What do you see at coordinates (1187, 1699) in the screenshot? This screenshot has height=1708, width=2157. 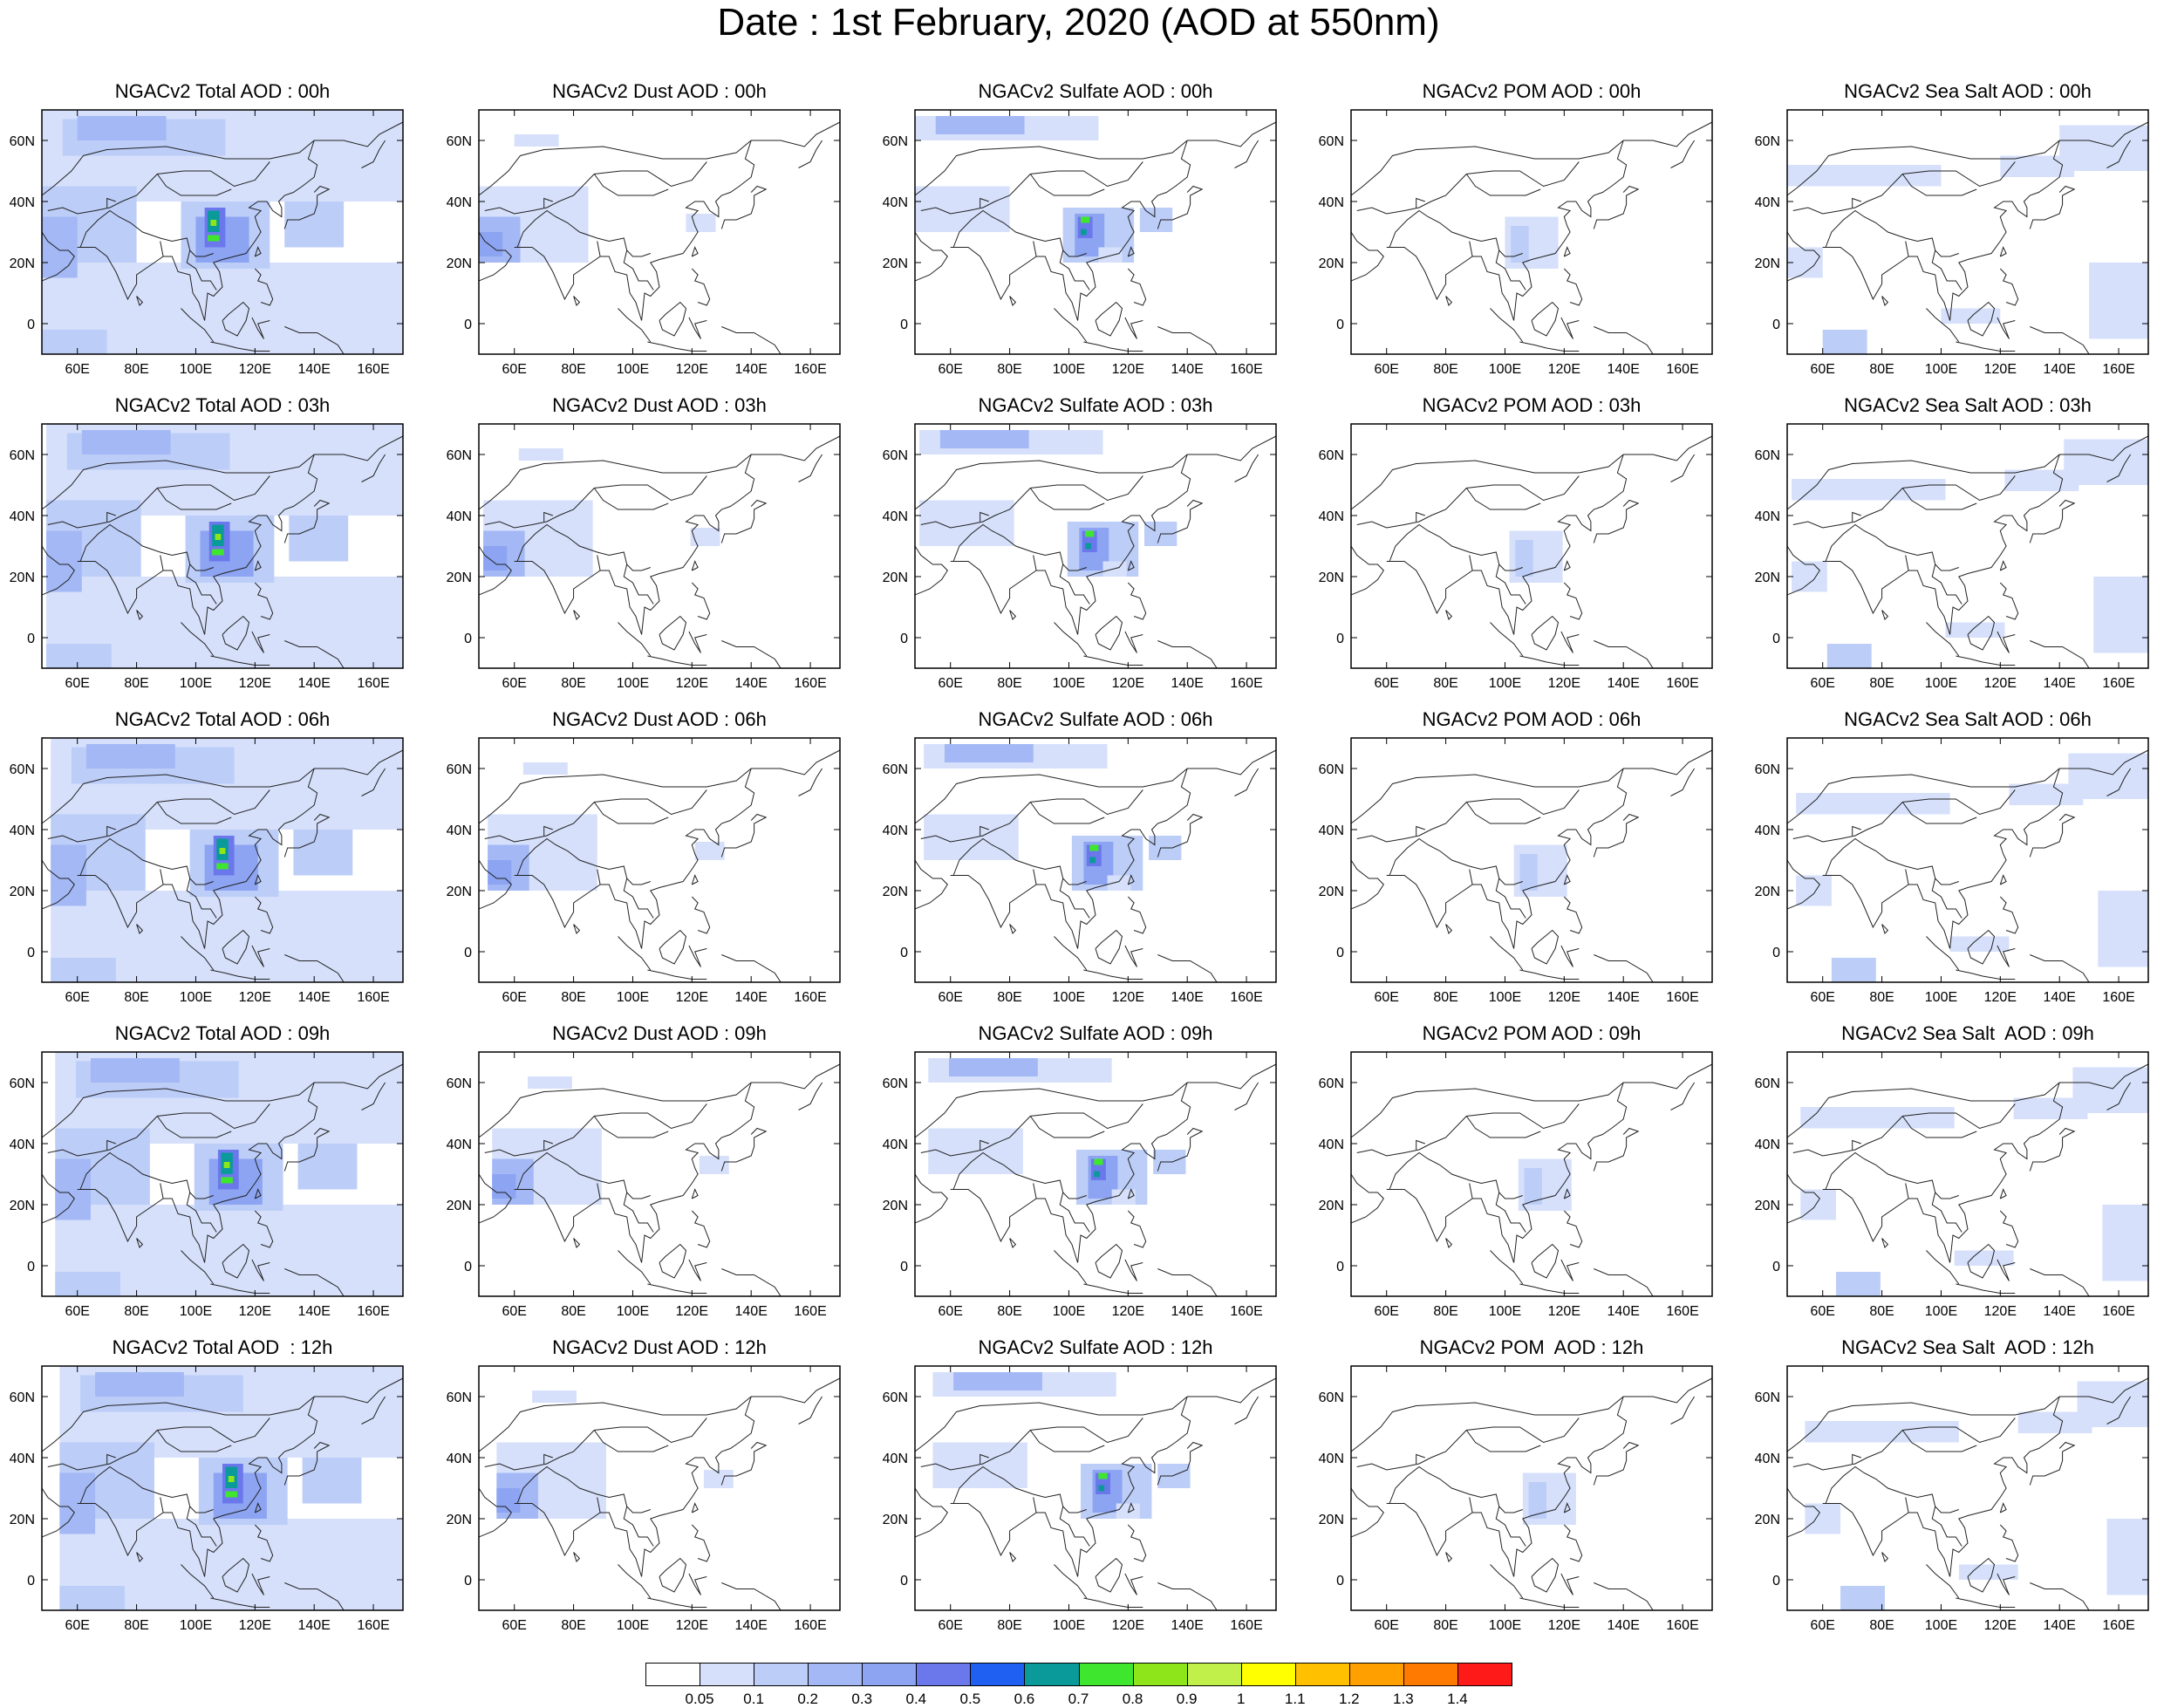 I see `colorbar-label: 0.9` at bounding box center [1187, 1699].